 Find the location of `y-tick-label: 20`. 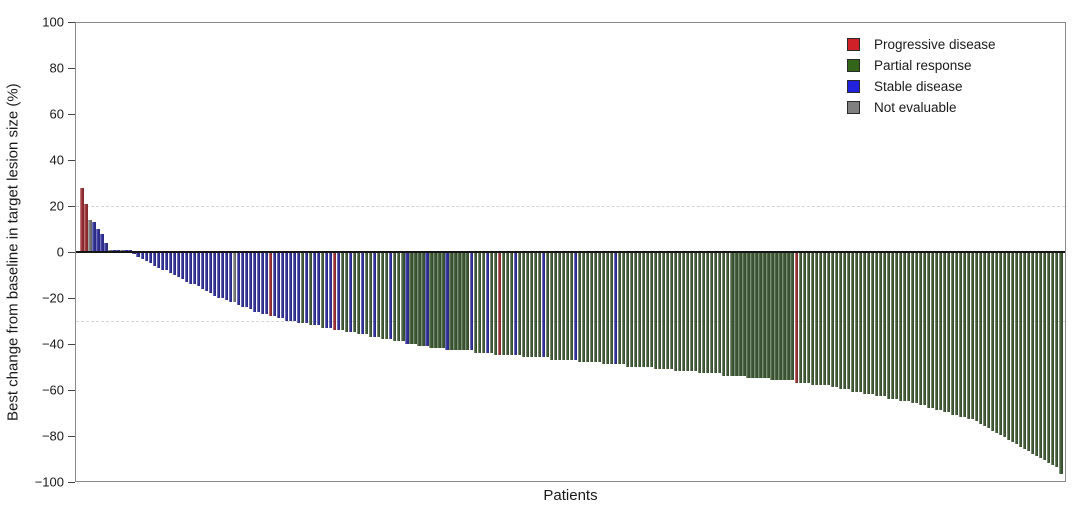

y-tick-label: 20 is located at coordinates (56, 206).